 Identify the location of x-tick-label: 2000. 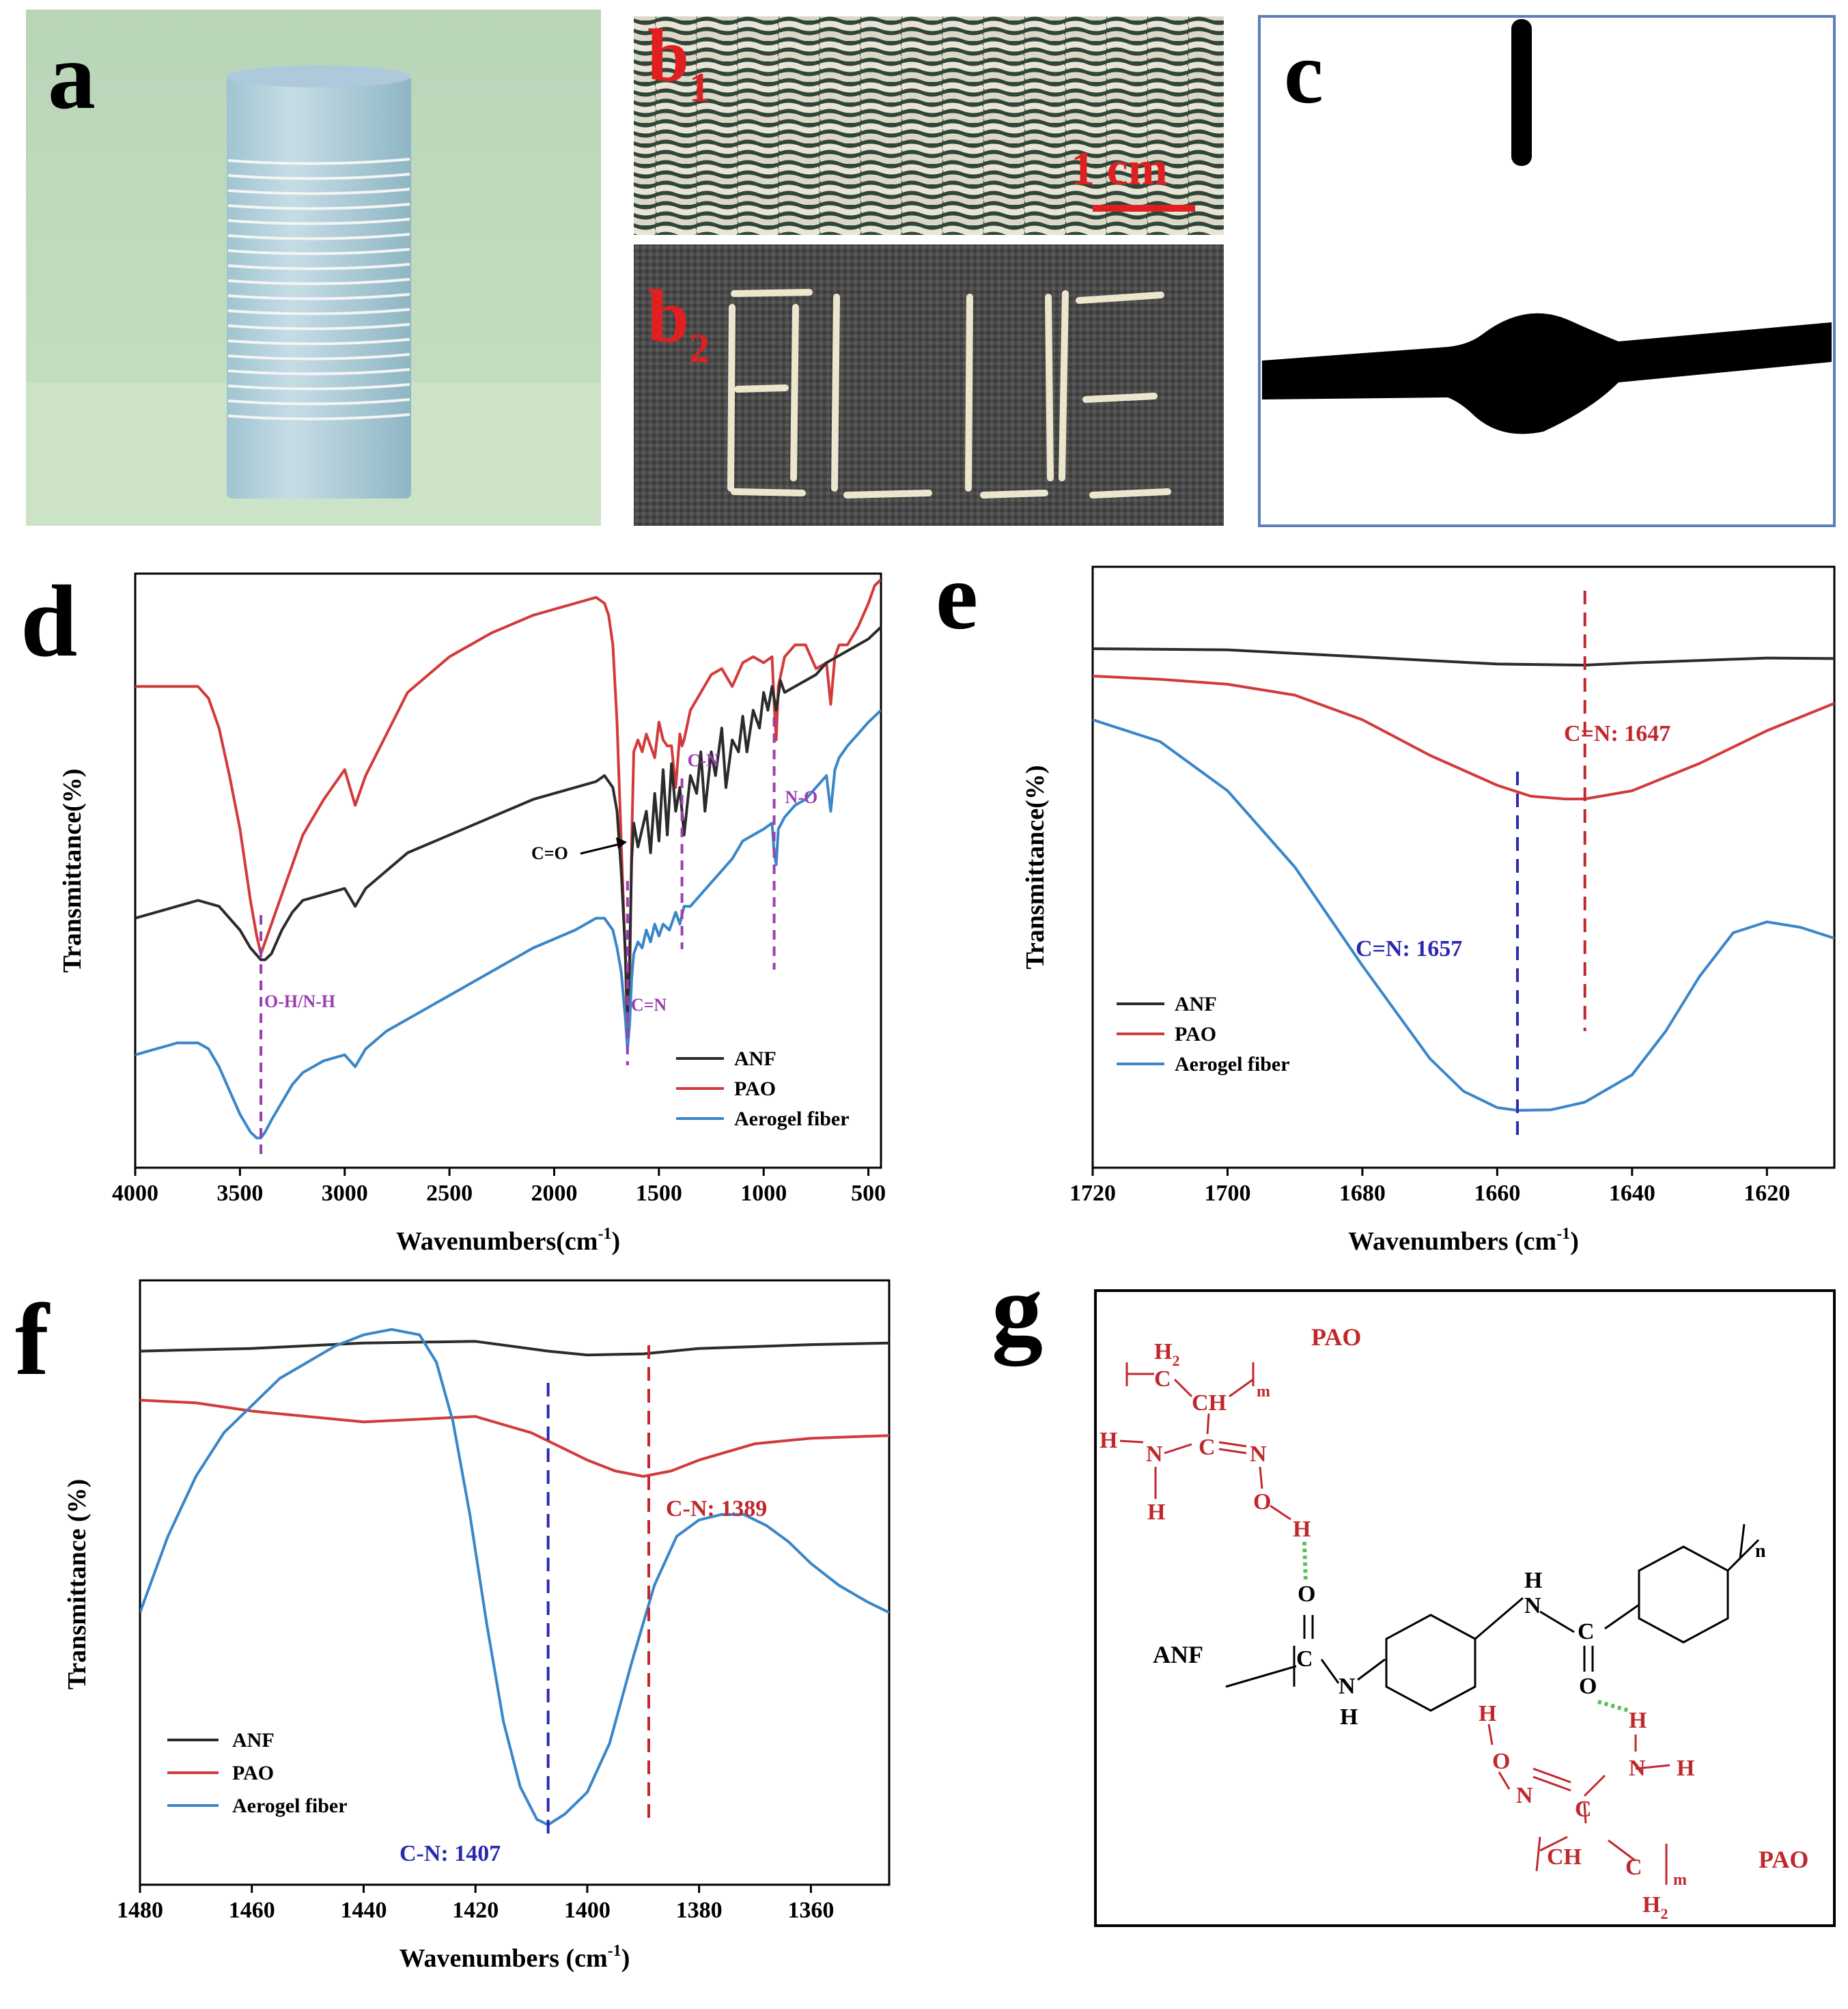
(554, 1193).